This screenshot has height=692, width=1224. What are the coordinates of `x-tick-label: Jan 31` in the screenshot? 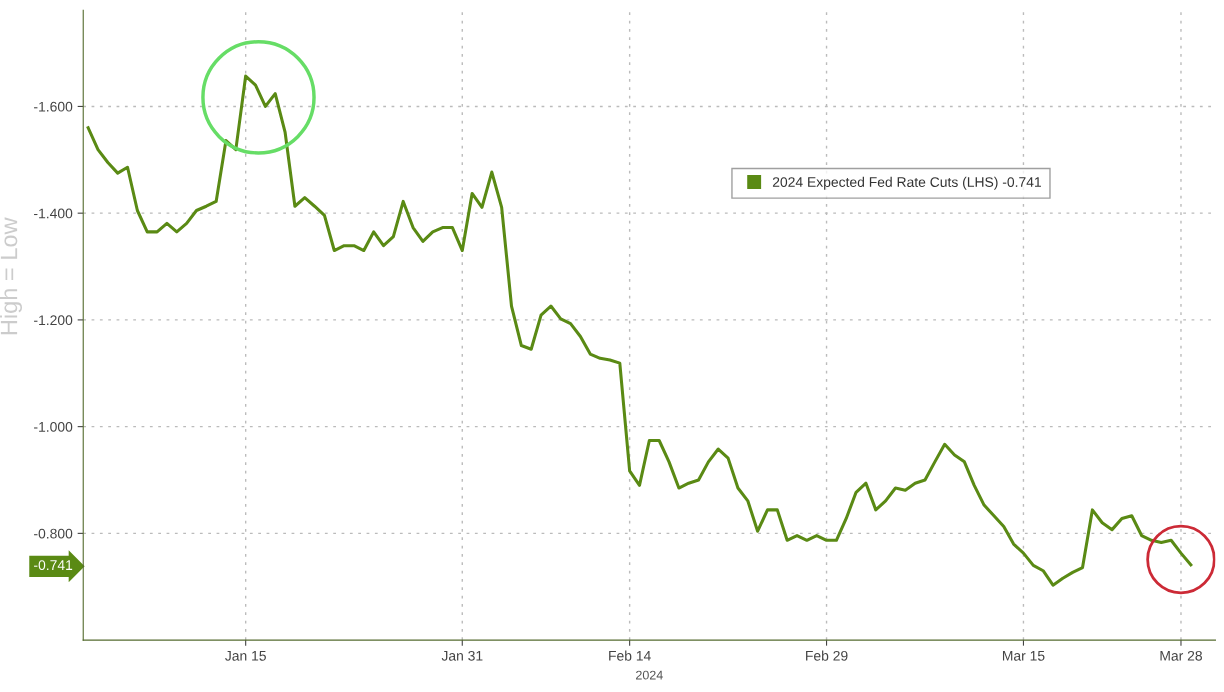 It's located at (462, 655).